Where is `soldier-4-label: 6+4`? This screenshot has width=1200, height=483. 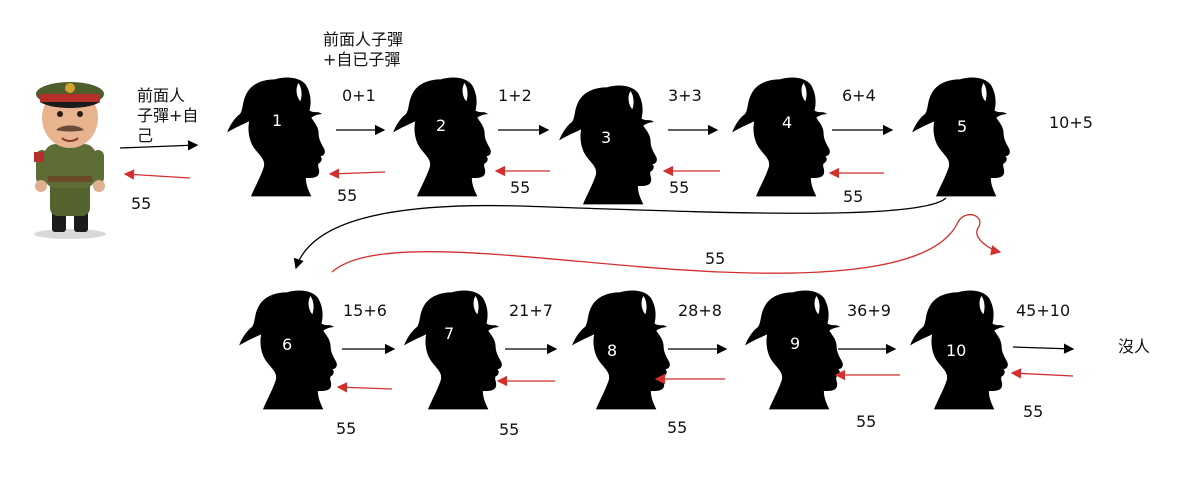
soldier-4-label: 6+4 is located at coordinates (859, 95).